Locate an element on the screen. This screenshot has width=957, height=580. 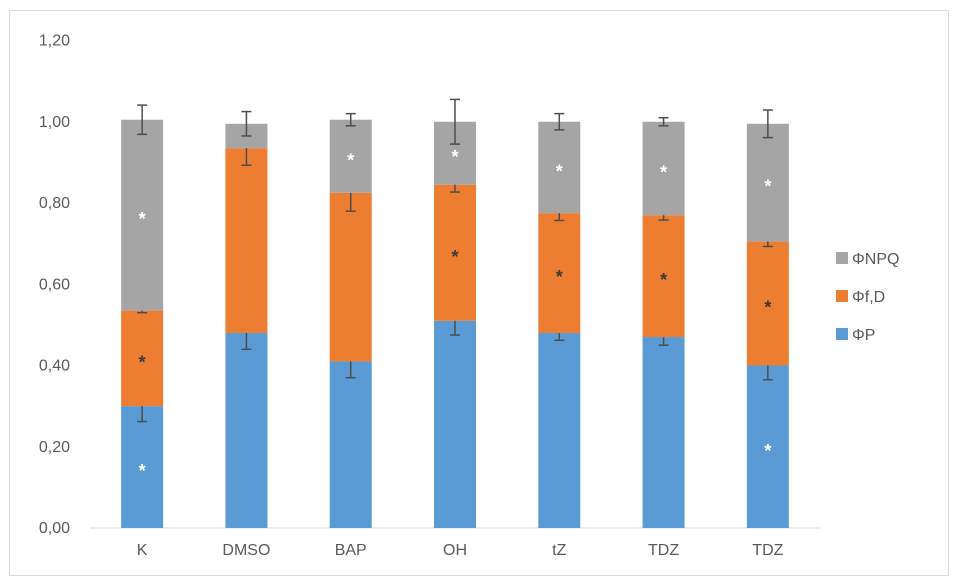
x-category-label: OH is located at coordinates (455, 550).